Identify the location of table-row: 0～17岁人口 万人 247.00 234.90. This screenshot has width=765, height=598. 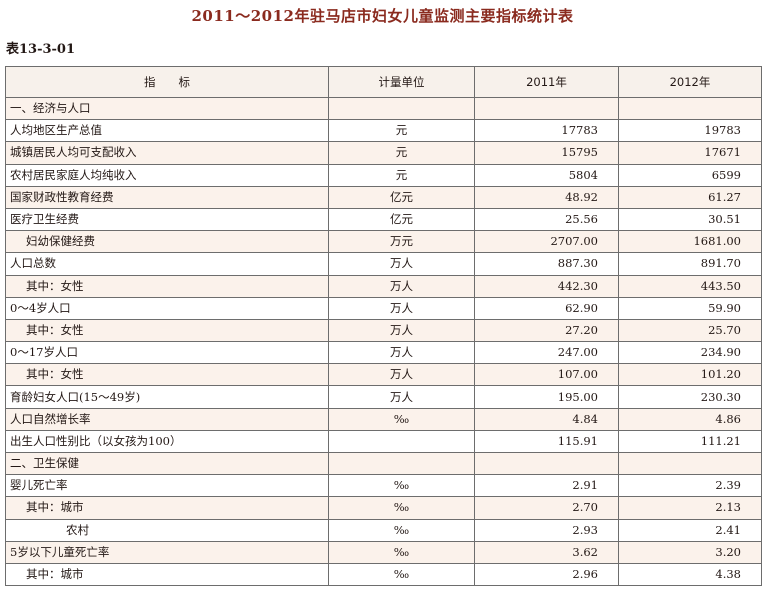
(383, 353).